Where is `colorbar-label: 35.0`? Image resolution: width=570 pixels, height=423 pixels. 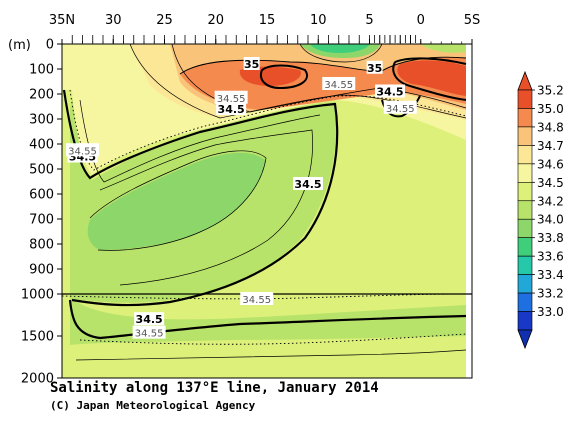
colorbar-label: 35.0 is located at coordinates (550, 109).